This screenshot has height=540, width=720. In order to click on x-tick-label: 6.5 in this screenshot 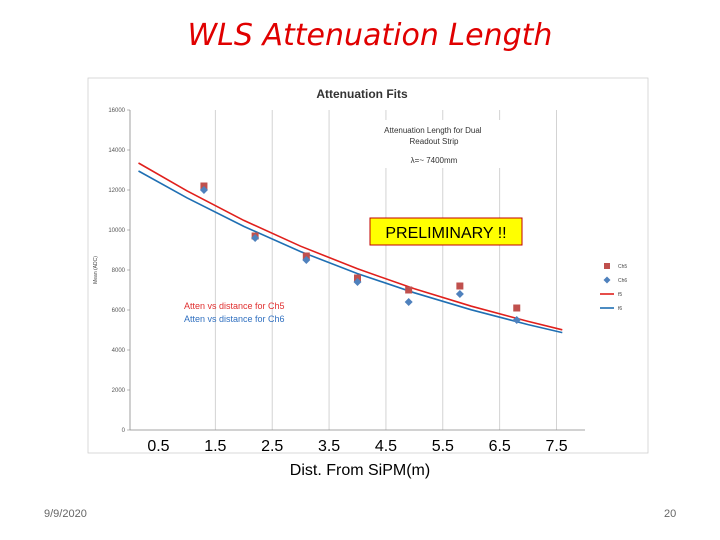, I will do `click(500, 446)`.